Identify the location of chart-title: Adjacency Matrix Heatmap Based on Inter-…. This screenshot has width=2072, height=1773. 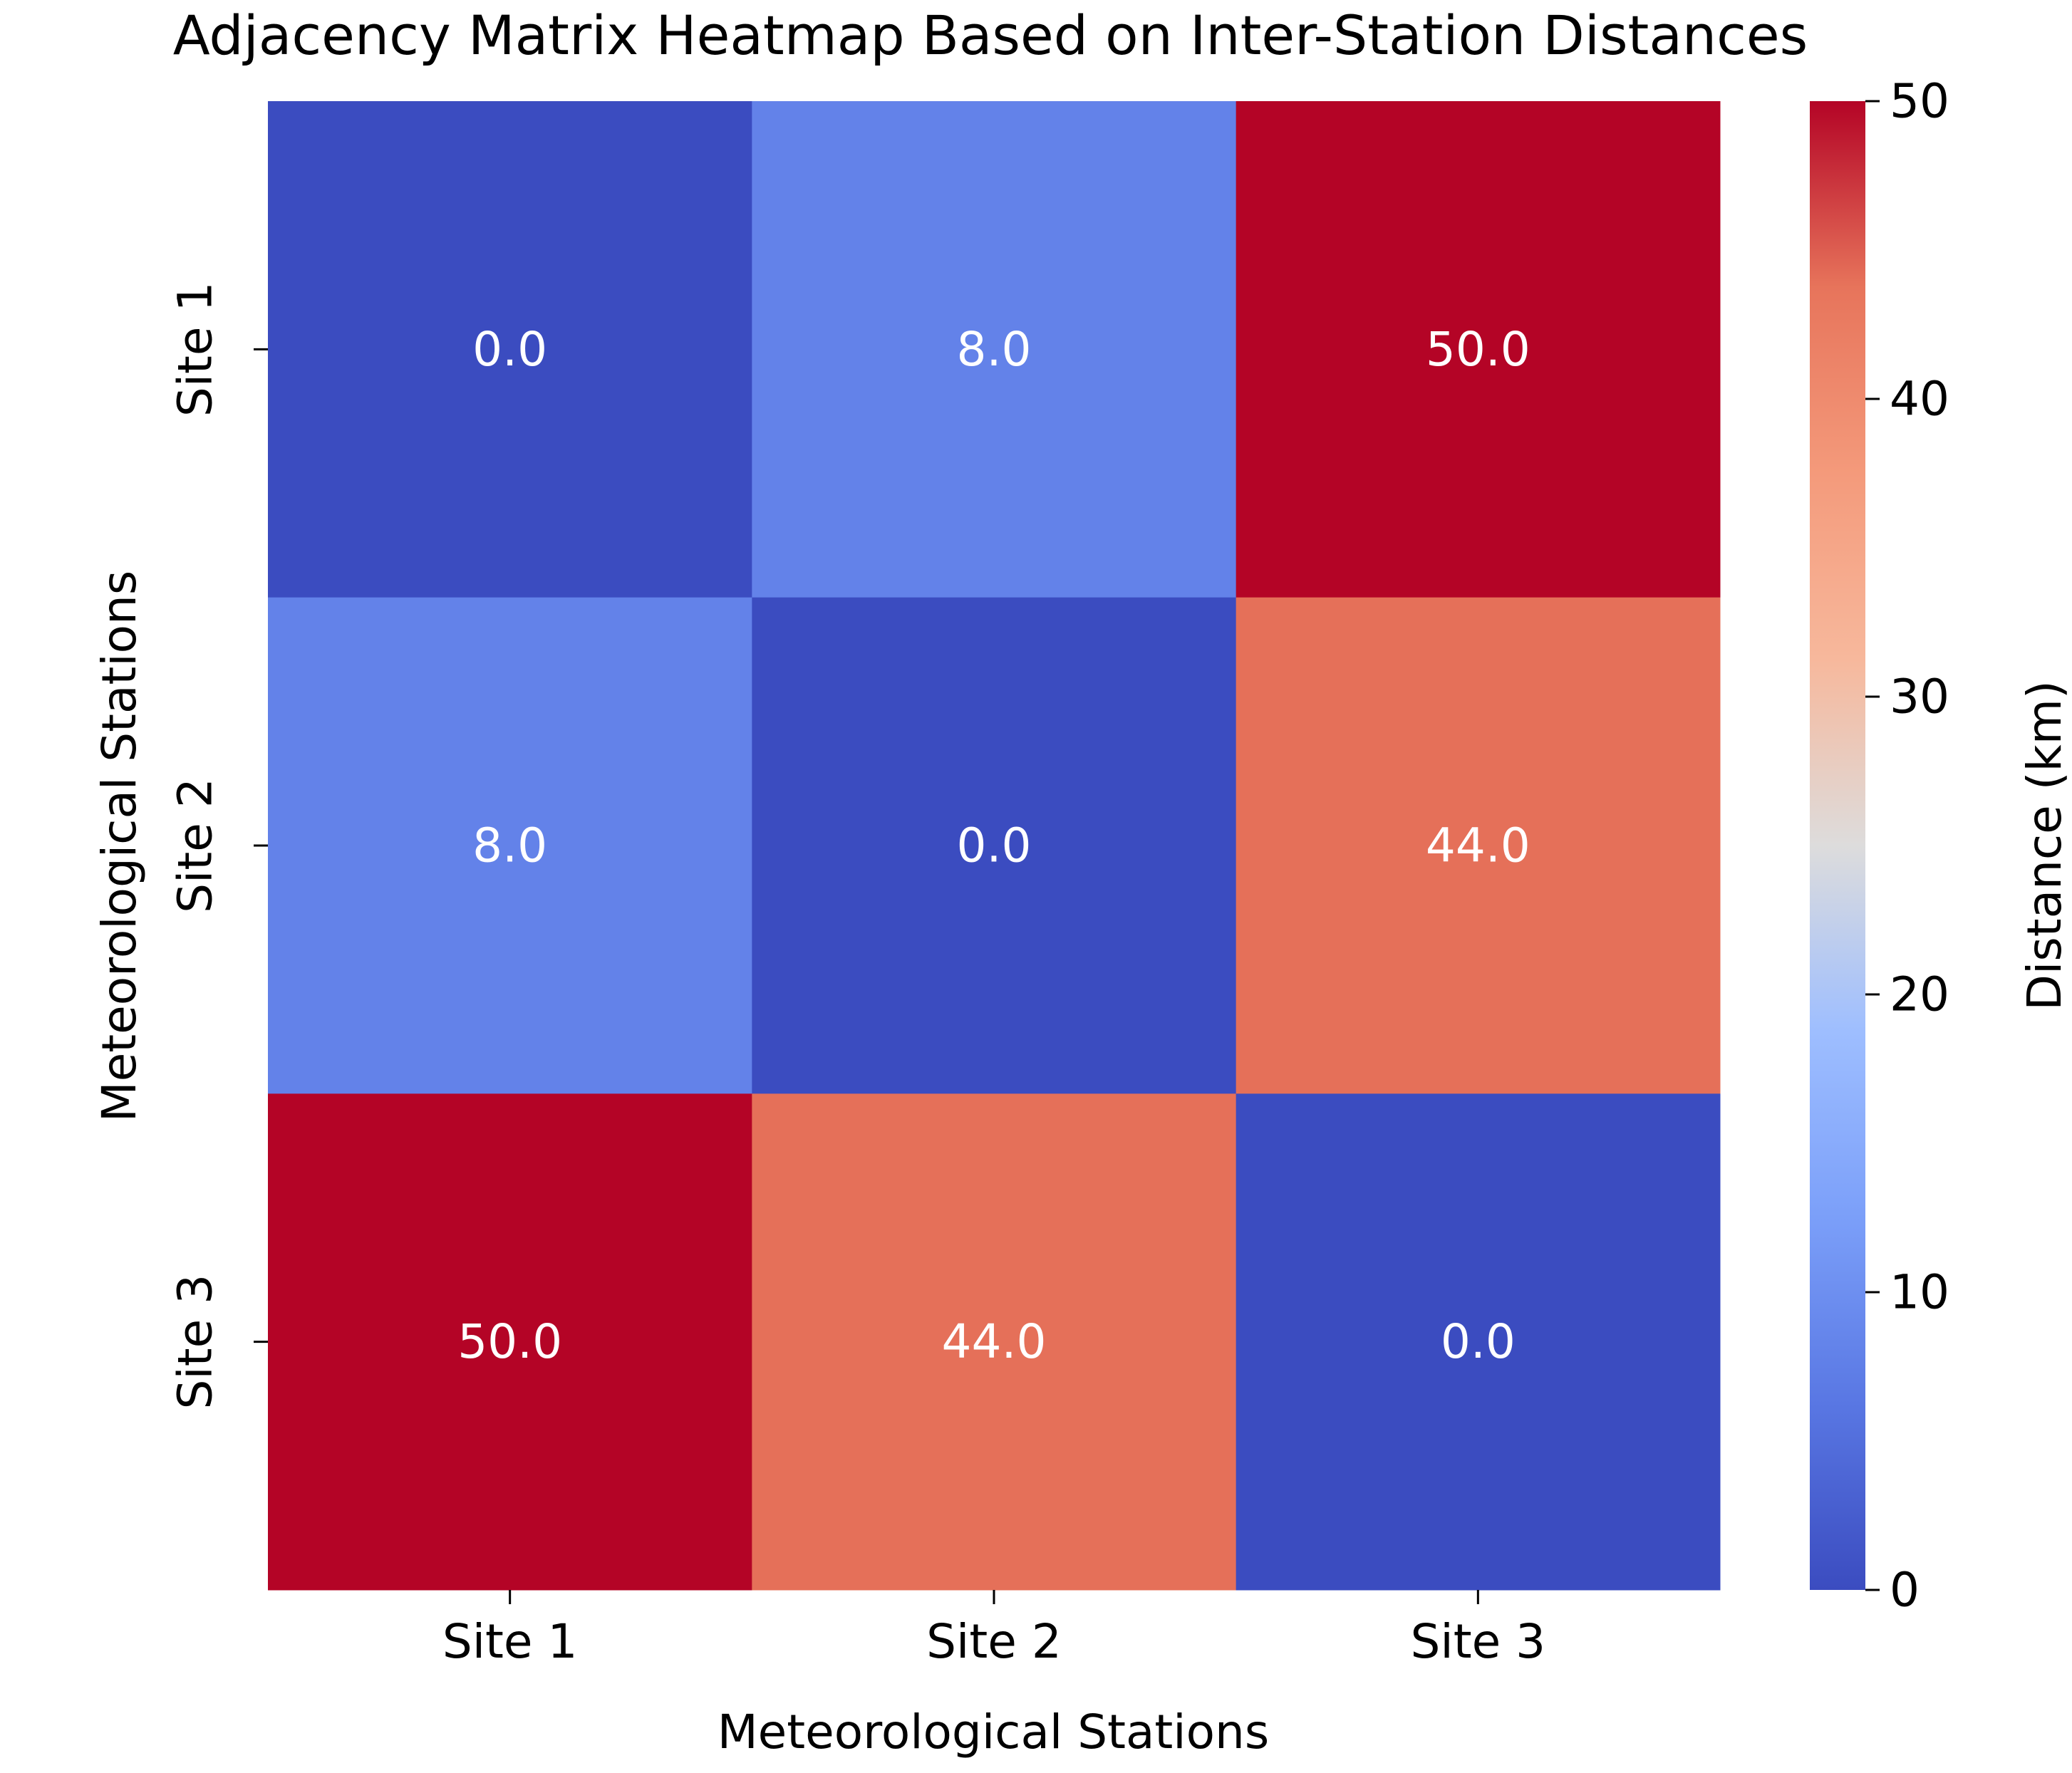
(990, 35).